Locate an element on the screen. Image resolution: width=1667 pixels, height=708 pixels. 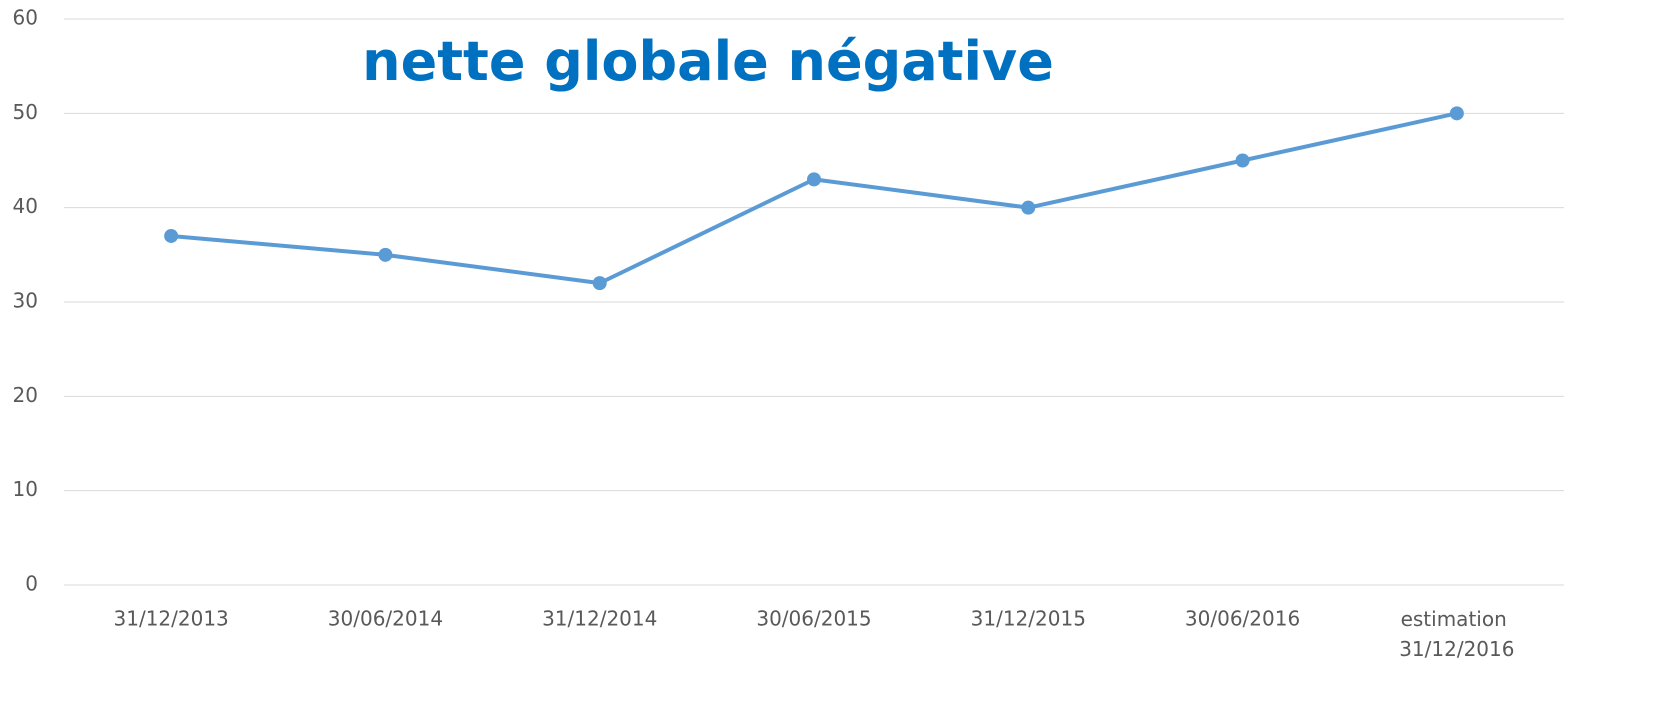
x-tick-label: estimation 31/12/2016 is located at coordinates (1456, 634).